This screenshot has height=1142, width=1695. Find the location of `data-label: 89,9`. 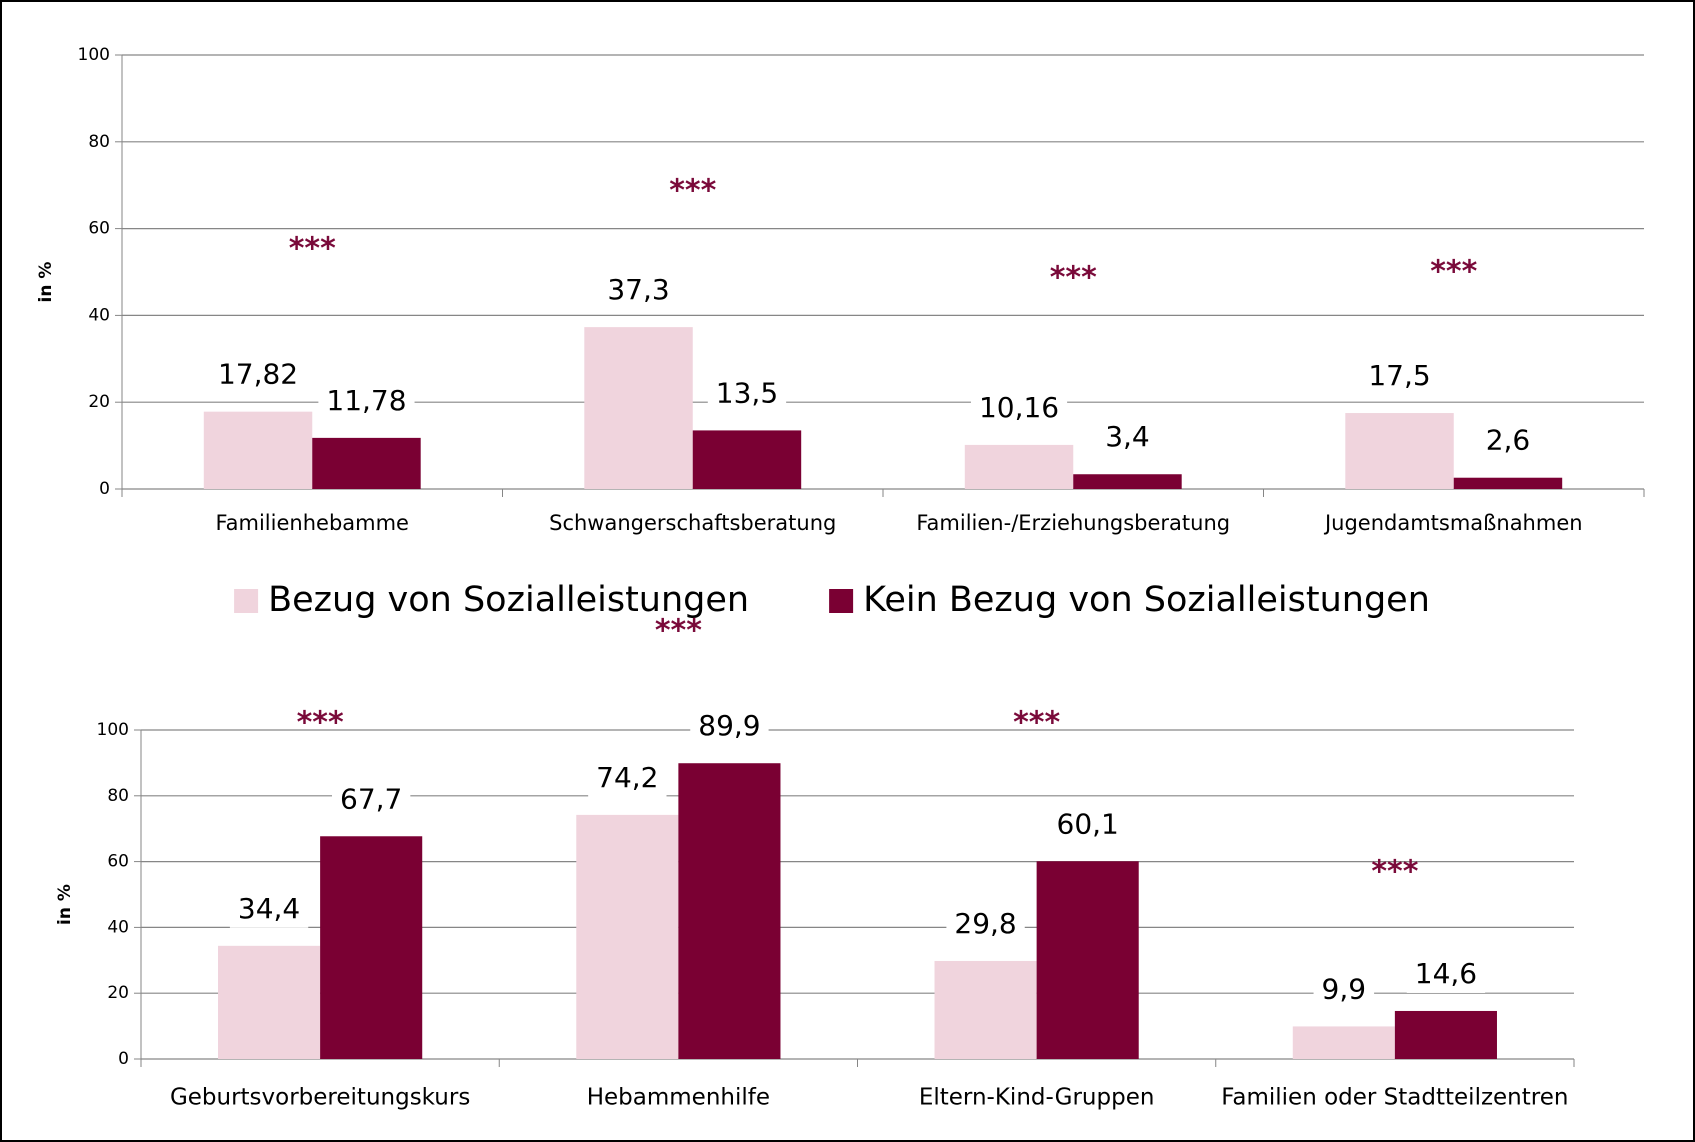

data-label: 89,9 is located at coordinates (729, 725).